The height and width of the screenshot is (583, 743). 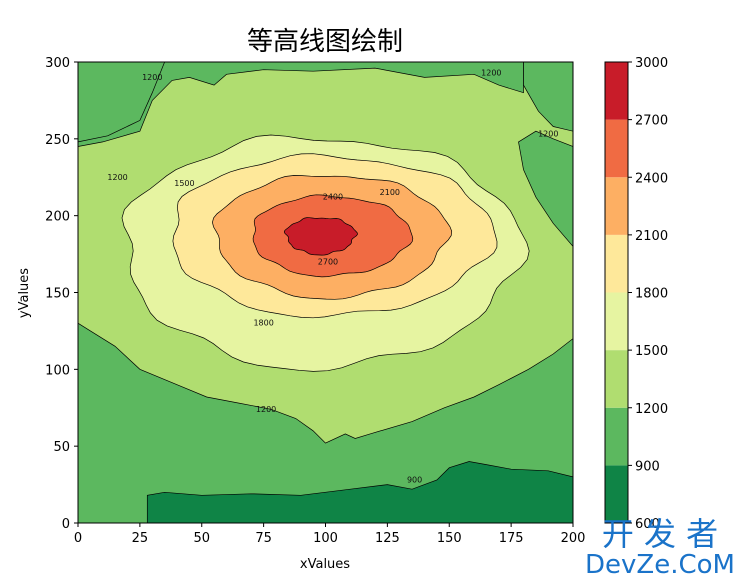 I want to click on x-axis: 0 25 50 75 100 125 150 175 200, so click(x=330, y=534).